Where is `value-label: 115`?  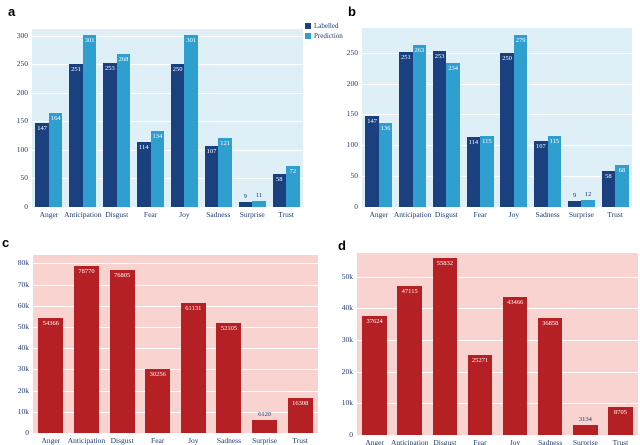 value-label: 115 is located at coordinates (487, 142).